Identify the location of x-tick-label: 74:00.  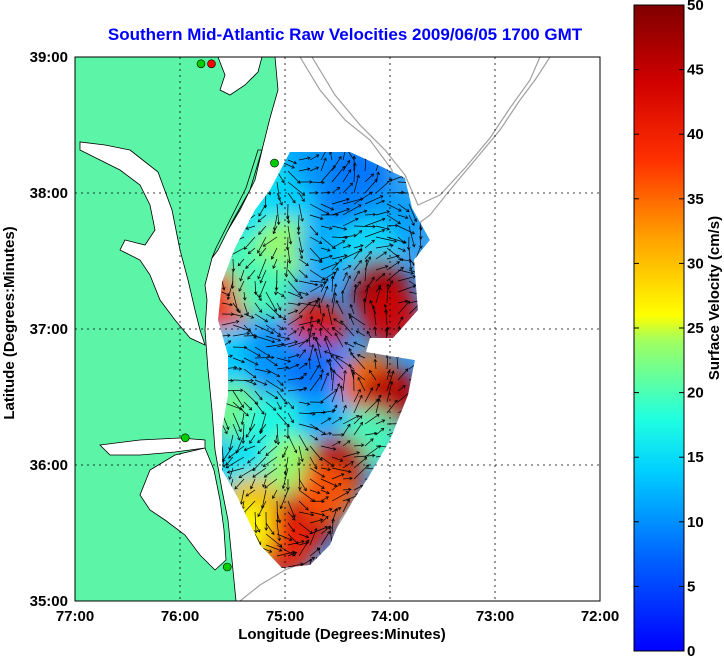
(390, 616).